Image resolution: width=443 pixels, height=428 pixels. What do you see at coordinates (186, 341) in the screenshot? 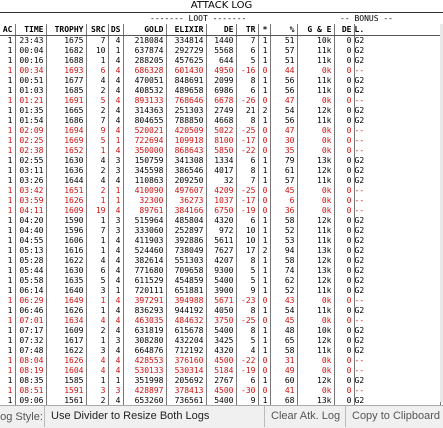
I see `table-cell: 432204` at bounding box center [186, 341].